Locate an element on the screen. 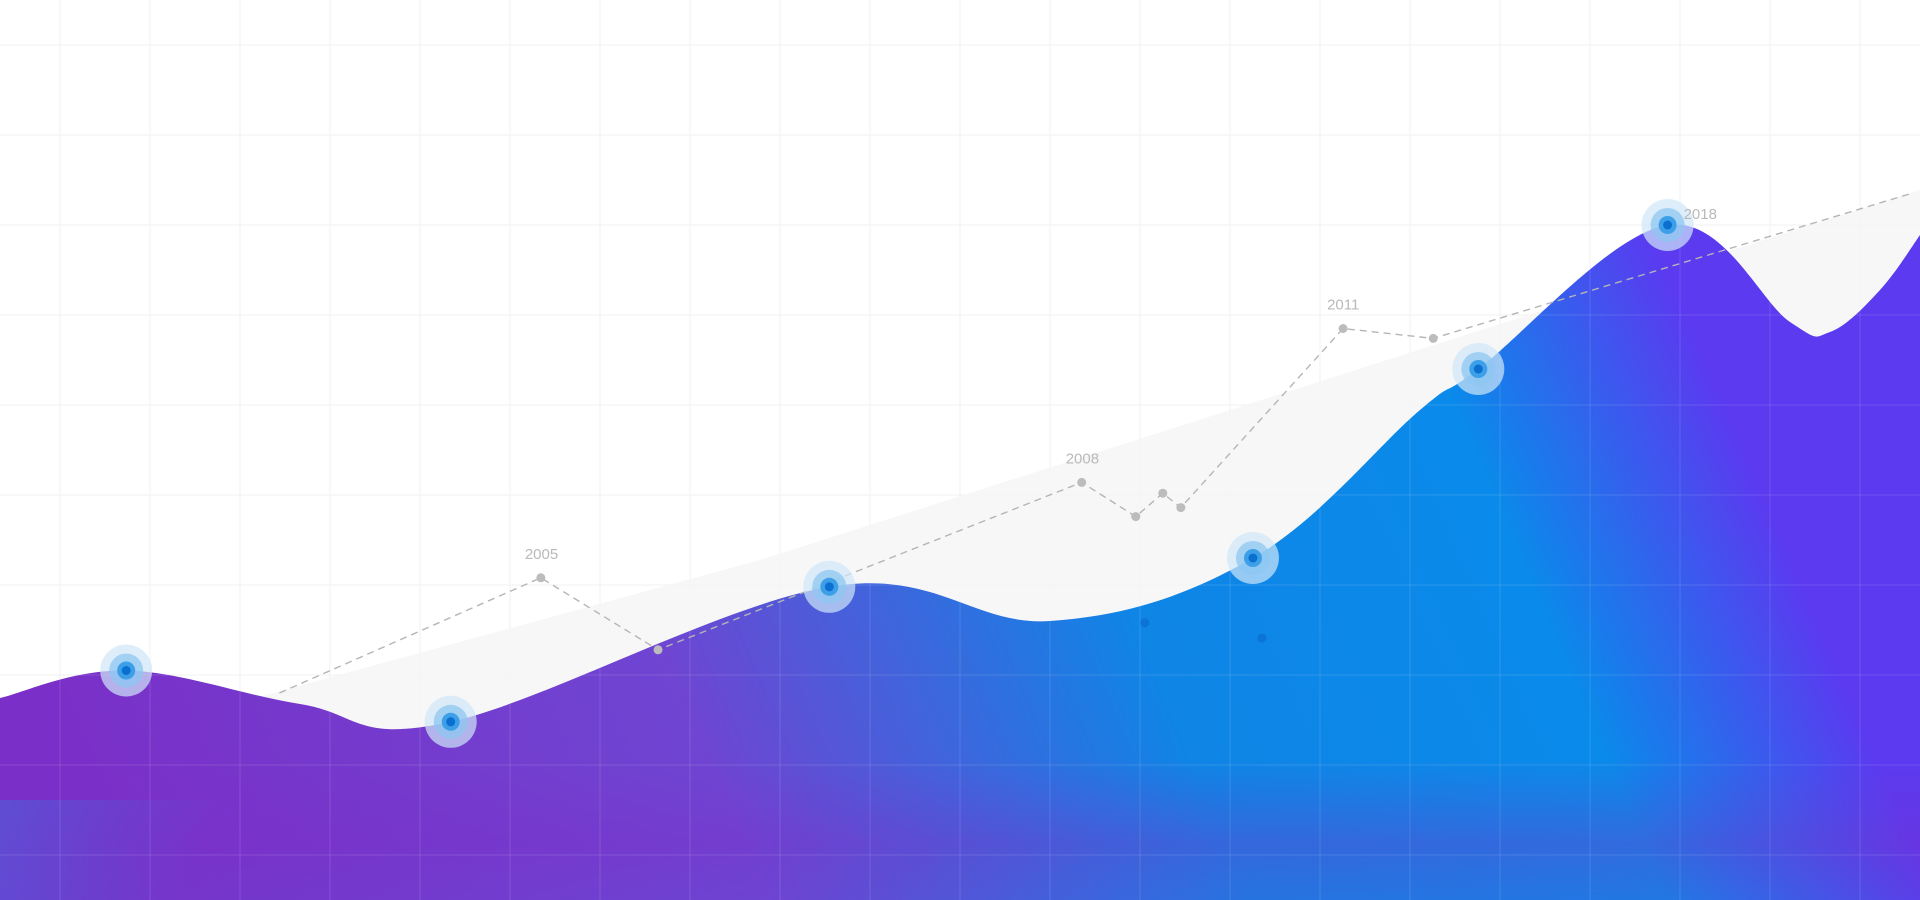 The height and width of the screenshot is (900, 1920). year-label-2005: 2005 is located at coordinates (541, 554).